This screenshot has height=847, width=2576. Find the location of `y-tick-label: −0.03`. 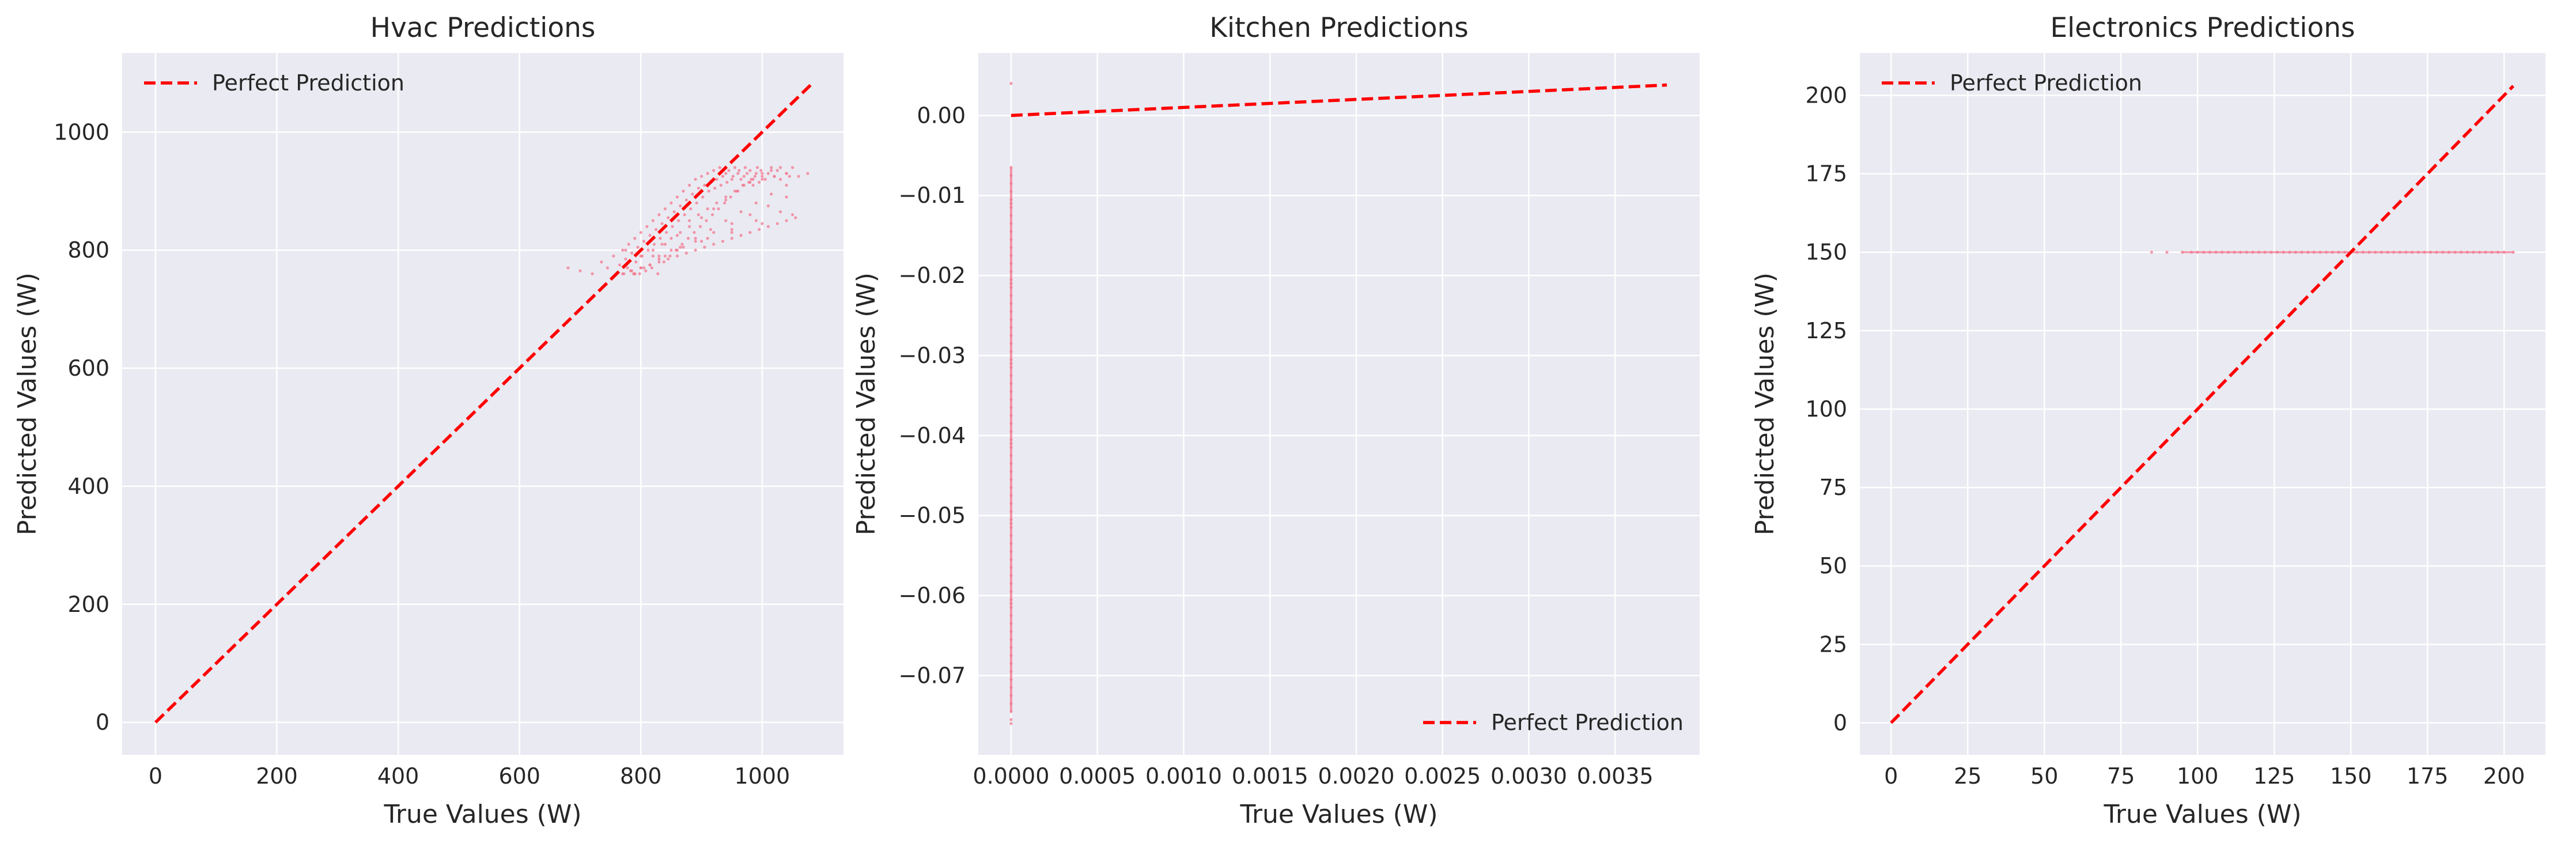

y-tick-label: −0.03 is located at coordinates (932, 355).